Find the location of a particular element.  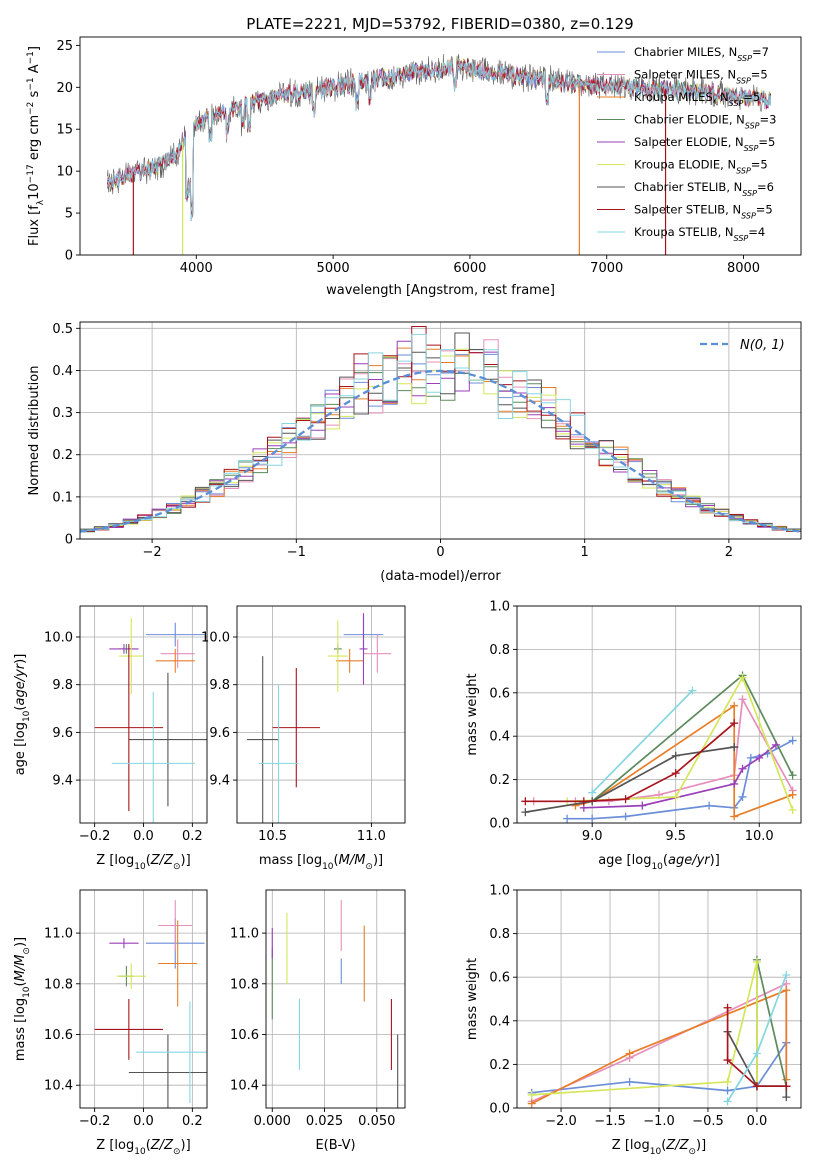

spectrum-plot-area is located at coordinates (439, 154).